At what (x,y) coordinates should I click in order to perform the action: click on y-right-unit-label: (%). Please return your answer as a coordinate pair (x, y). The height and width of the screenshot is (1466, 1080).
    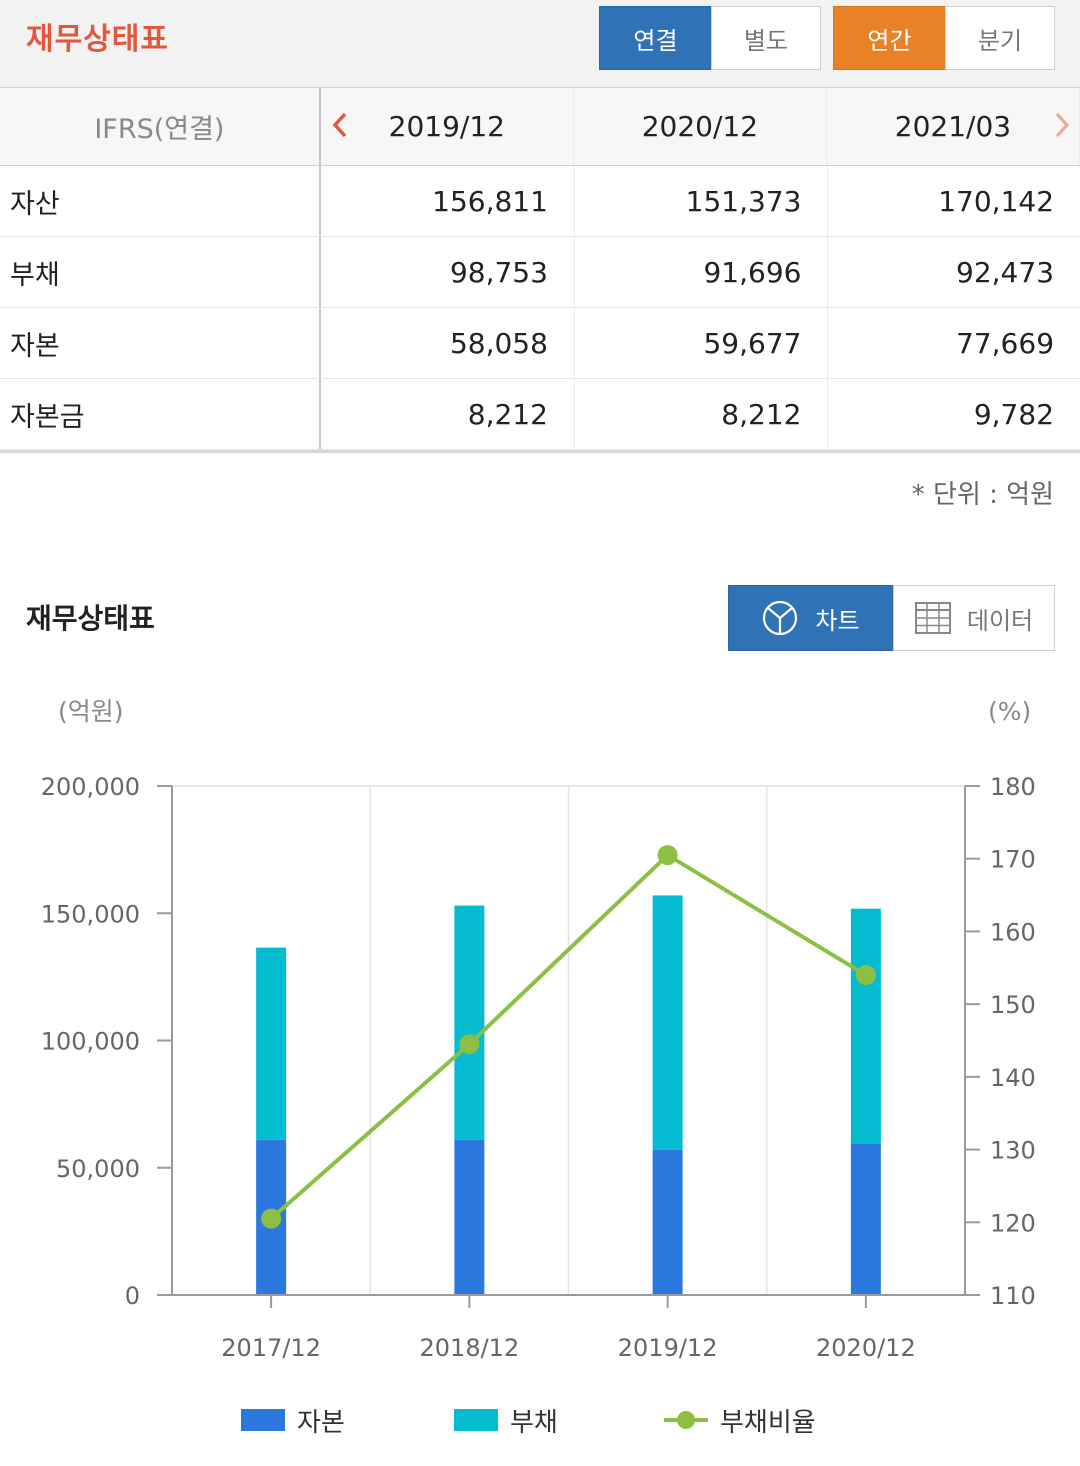
    Looking at the image, I should click on (1009, 711).